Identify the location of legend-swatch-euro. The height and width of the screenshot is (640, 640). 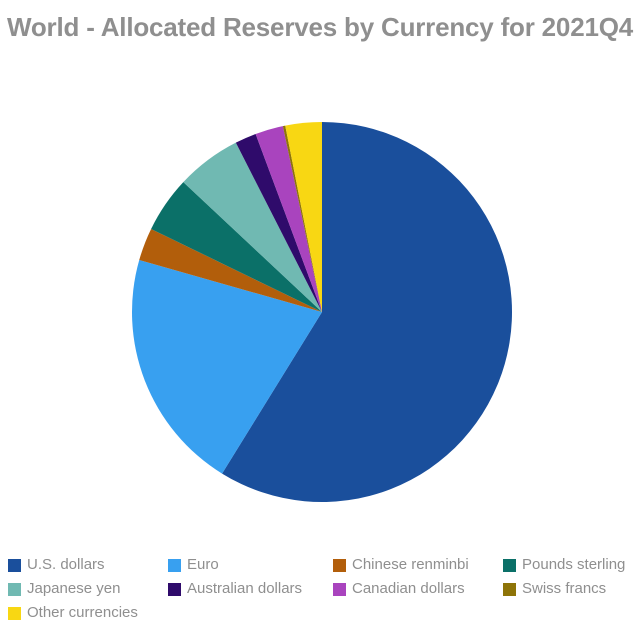
(174, 565).